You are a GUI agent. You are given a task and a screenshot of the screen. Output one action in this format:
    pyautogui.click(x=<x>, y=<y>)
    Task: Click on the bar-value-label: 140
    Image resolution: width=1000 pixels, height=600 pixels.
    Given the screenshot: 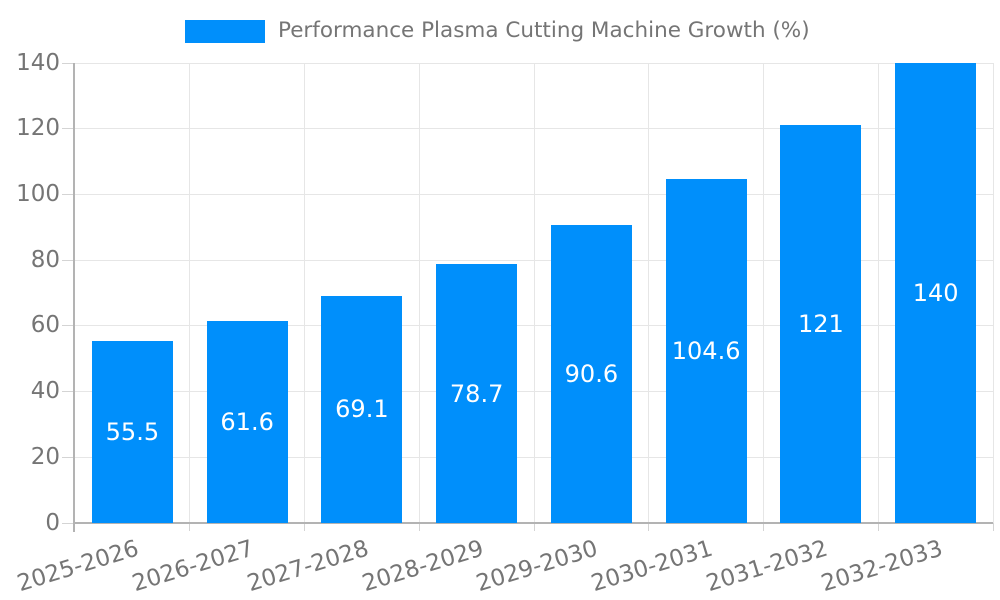 What is the action you would take?
    pyautogui.click(x=935, y=293)
    